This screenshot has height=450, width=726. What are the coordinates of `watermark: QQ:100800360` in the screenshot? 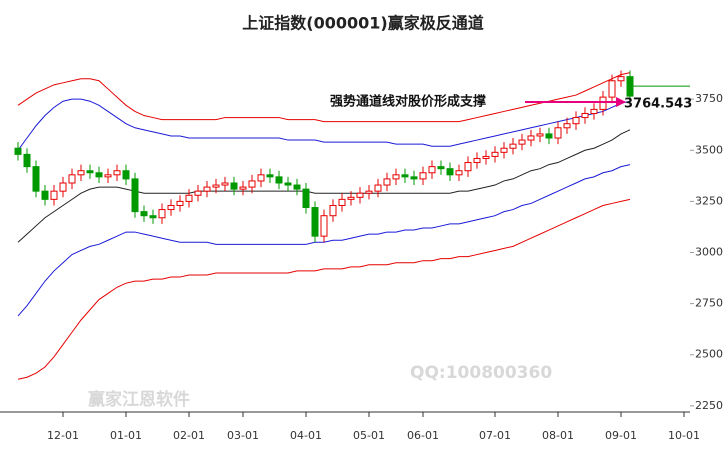 It's located at (481, 373).